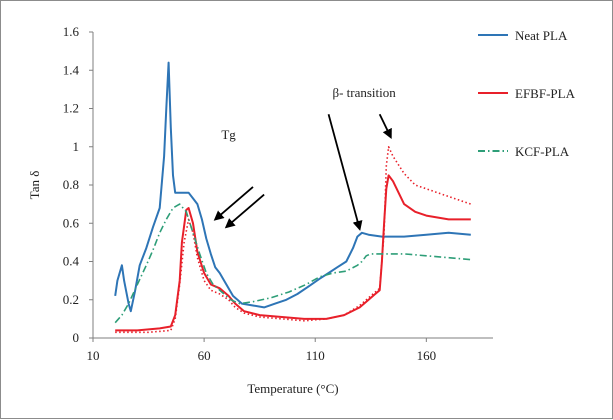 The width and height of the screenshot is (613, 420). Describe the element at coordinates (427, 355) in the screenshot. I see `x-tick-label: 160` at that location.